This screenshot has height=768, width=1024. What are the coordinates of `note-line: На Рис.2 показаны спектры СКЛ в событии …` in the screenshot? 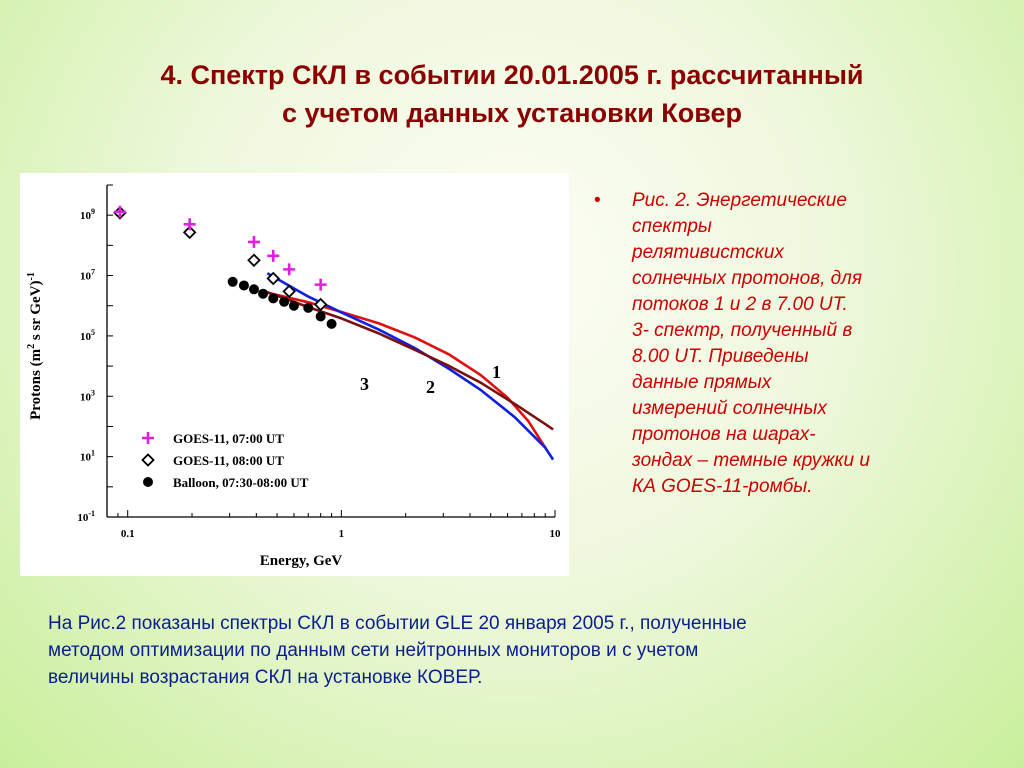 It's located at (397, 623).